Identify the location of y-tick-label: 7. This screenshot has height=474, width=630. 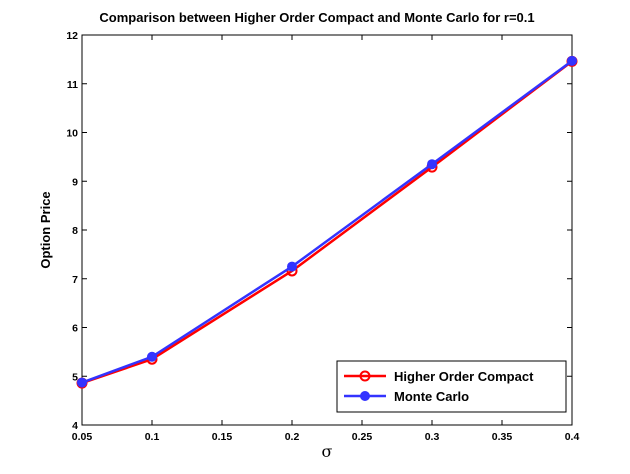
(75, 280).